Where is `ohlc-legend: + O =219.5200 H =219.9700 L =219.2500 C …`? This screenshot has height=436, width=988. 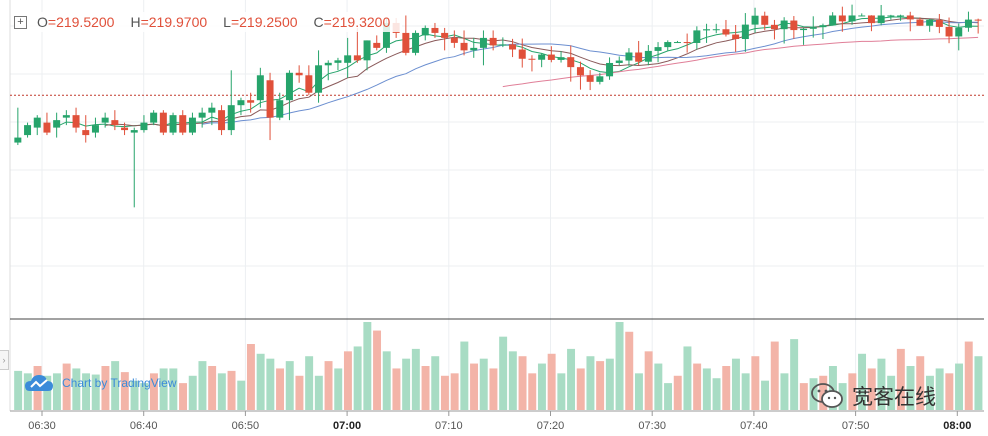 ohlc-legend: + O =219.5200 H =219.9700 L =219.2500 C … is located at coordinates (208, 22).